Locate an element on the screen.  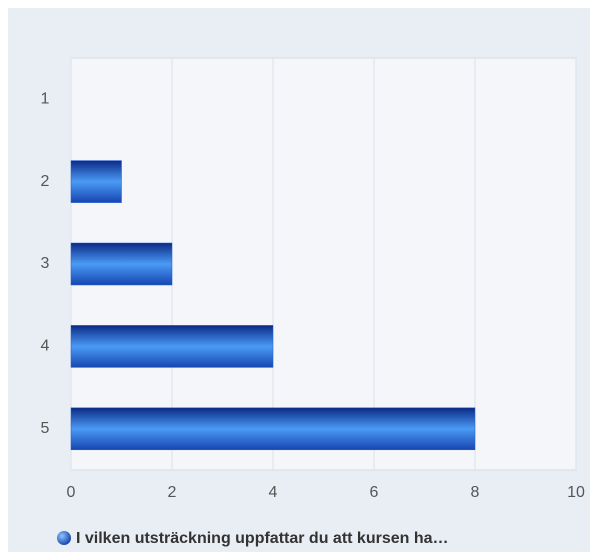
y-tick-label: 1 is located at coordinates (45, 98).